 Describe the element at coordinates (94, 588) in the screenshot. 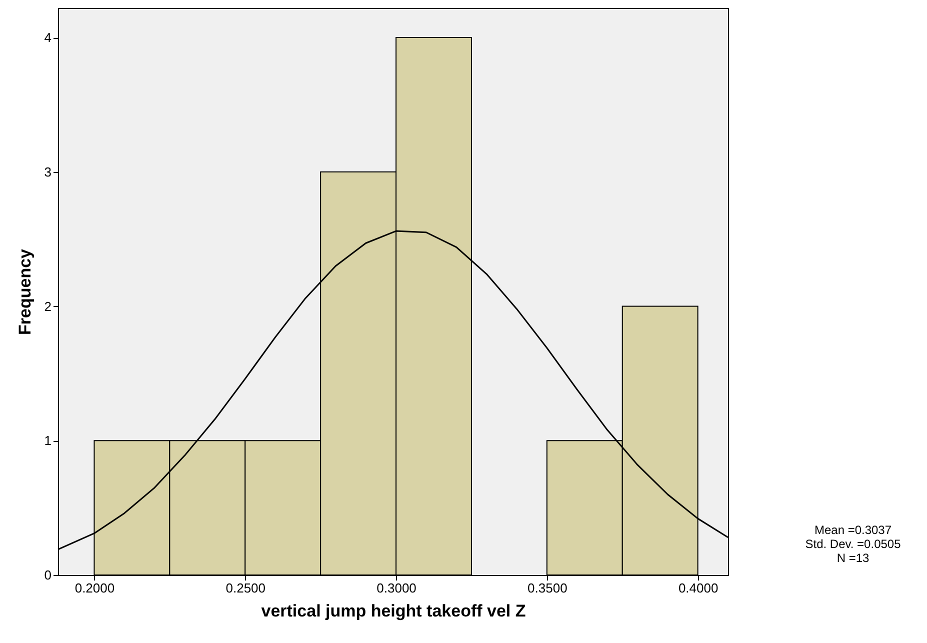

I see `x-tick-label: 0.2000` at that location.